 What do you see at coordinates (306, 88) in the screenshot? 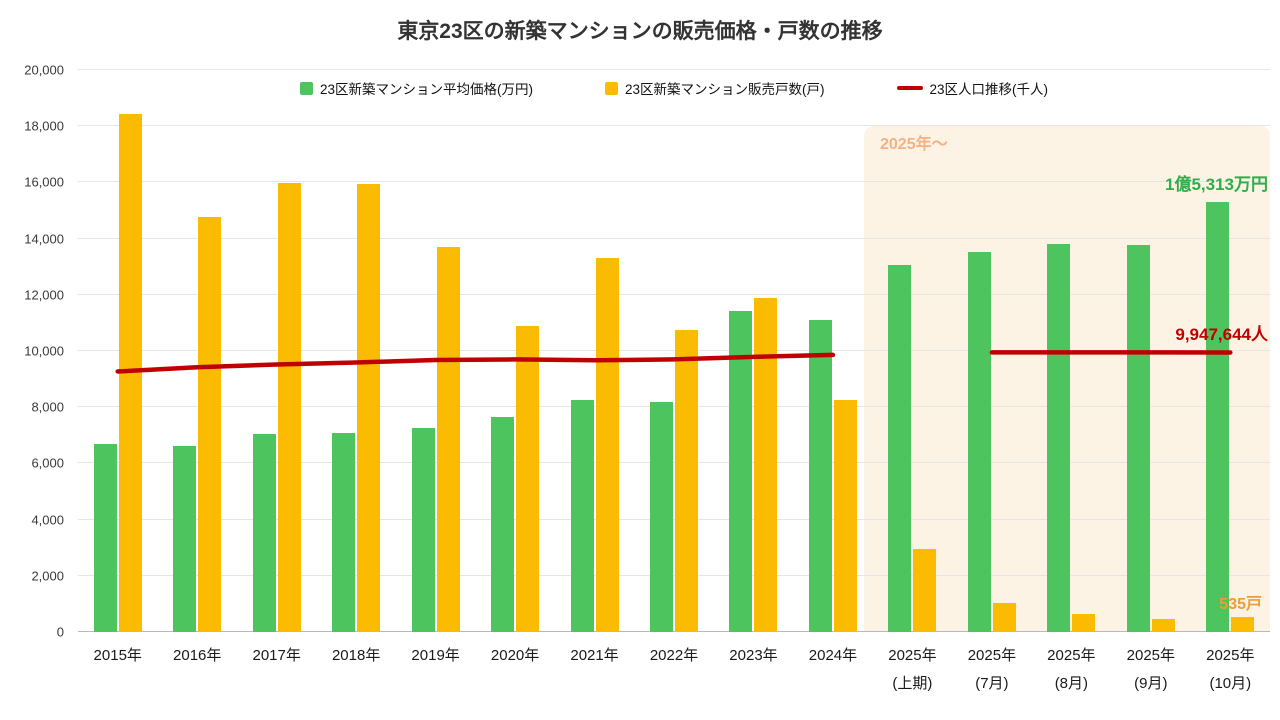
I see `price-legend-swatch-icon` at bounding box center [306, 88].